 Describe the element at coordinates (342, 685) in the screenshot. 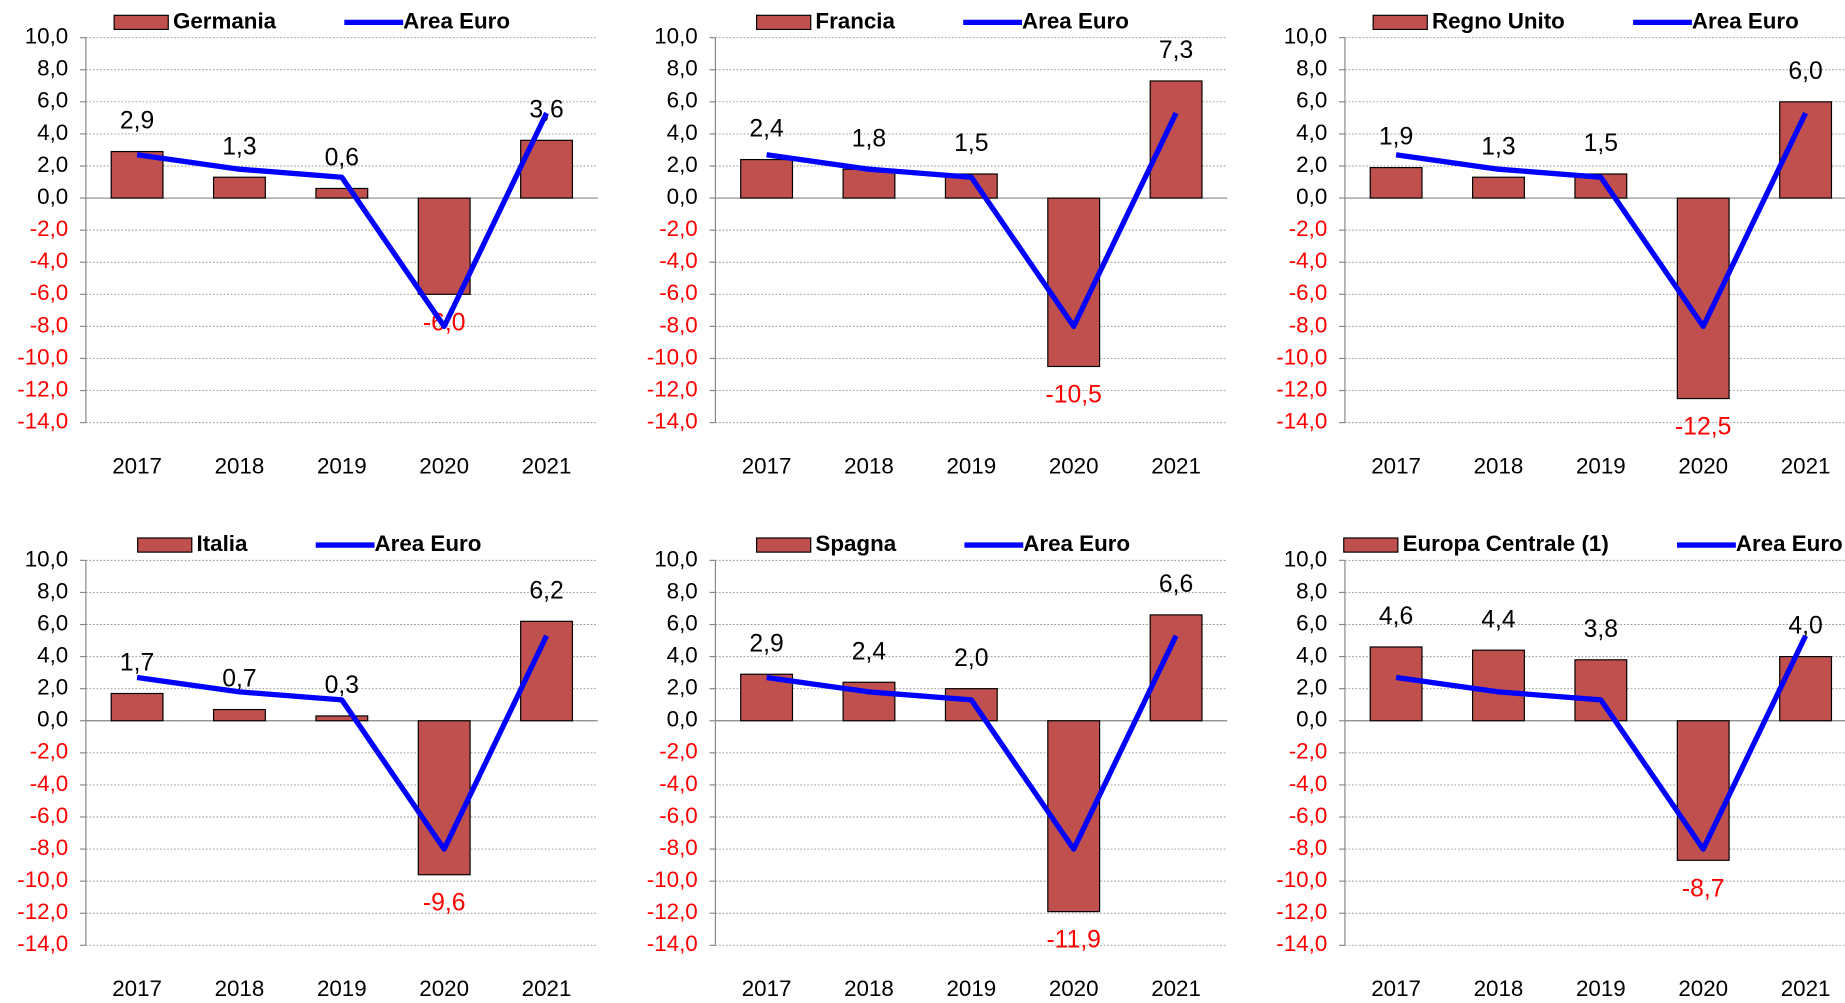

I see `data-label: 0,3` at that location.